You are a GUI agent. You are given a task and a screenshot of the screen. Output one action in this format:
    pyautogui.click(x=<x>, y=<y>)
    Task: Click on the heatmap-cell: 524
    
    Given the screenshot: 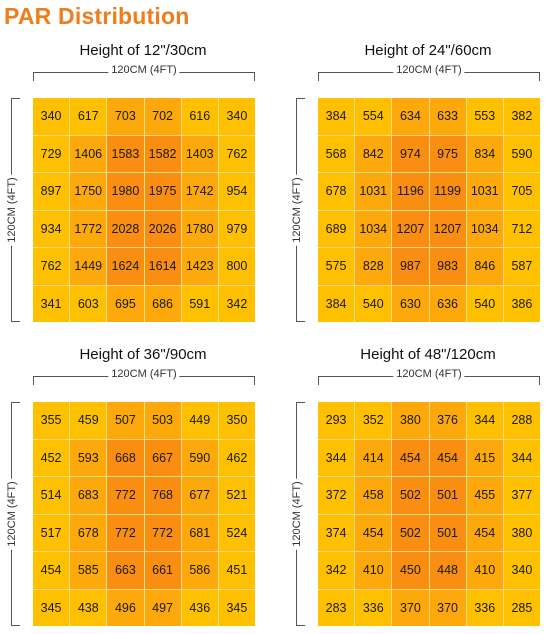 What is the action you would take?
    pyautogui.click(x=236, y=532)
    